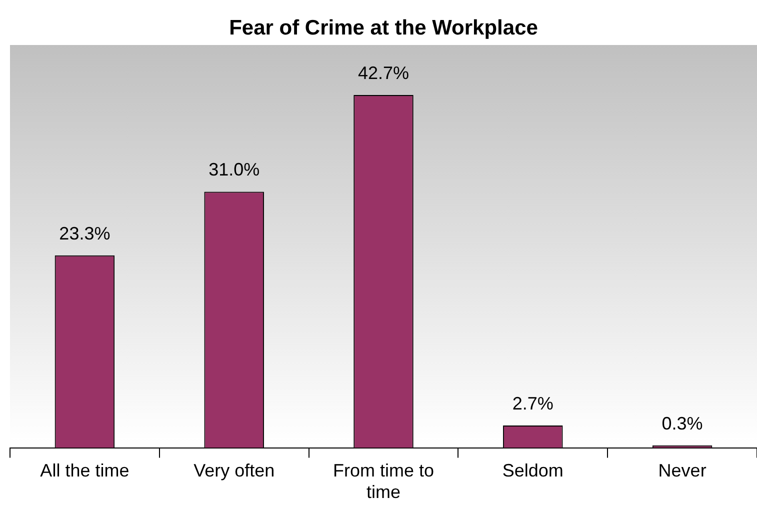 Image resolution: width=757 pixels, height=517 pixels. Describe the element at coordinates (682, 470) in the screenshot. I see `x-tick-label: Never` at that location.